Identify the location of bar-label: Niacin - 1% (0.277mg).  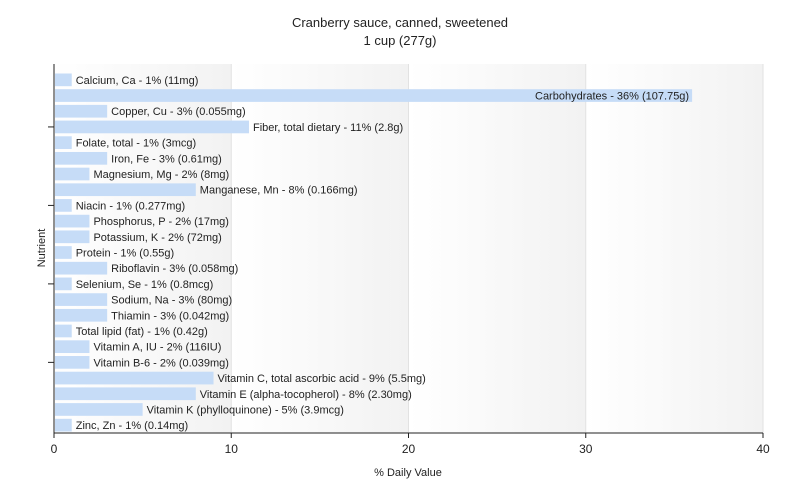
(130, 206).